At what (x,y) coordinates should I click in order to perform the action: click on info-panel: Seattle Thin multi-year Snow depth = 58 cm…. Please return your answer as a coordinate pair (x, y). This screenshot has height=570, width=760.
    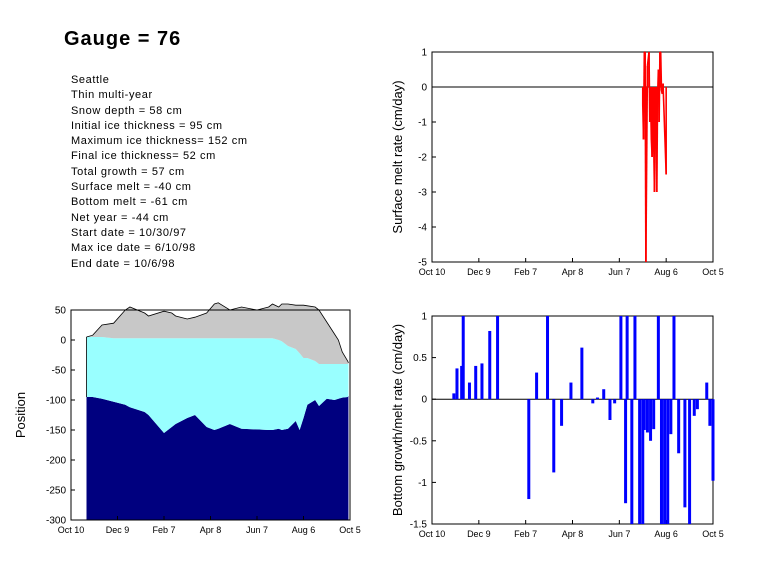
    Looking at the image, I should click on (159, 172).